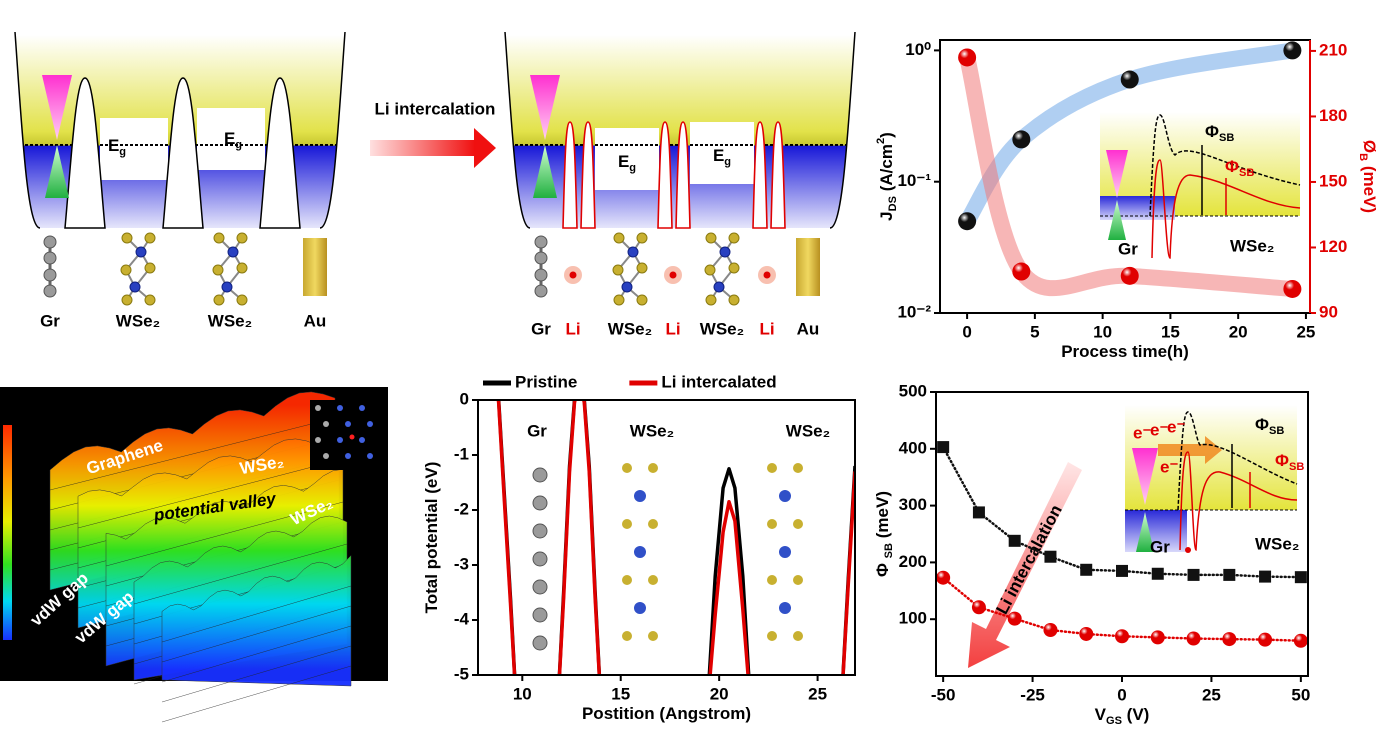 The image size is (1382, 738). Describe the element at coordinates (461, 673) in the screenshot. I see `y-tick-label: -5` at that location.